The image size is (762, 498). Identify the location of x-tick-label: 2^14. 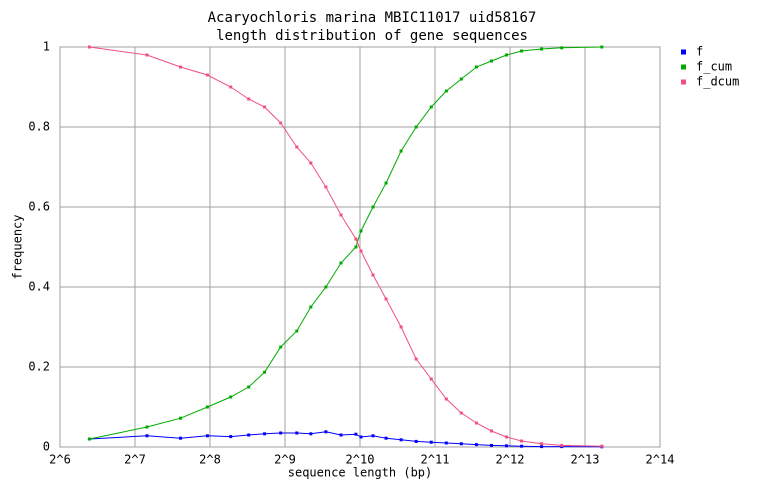
(660, 460).